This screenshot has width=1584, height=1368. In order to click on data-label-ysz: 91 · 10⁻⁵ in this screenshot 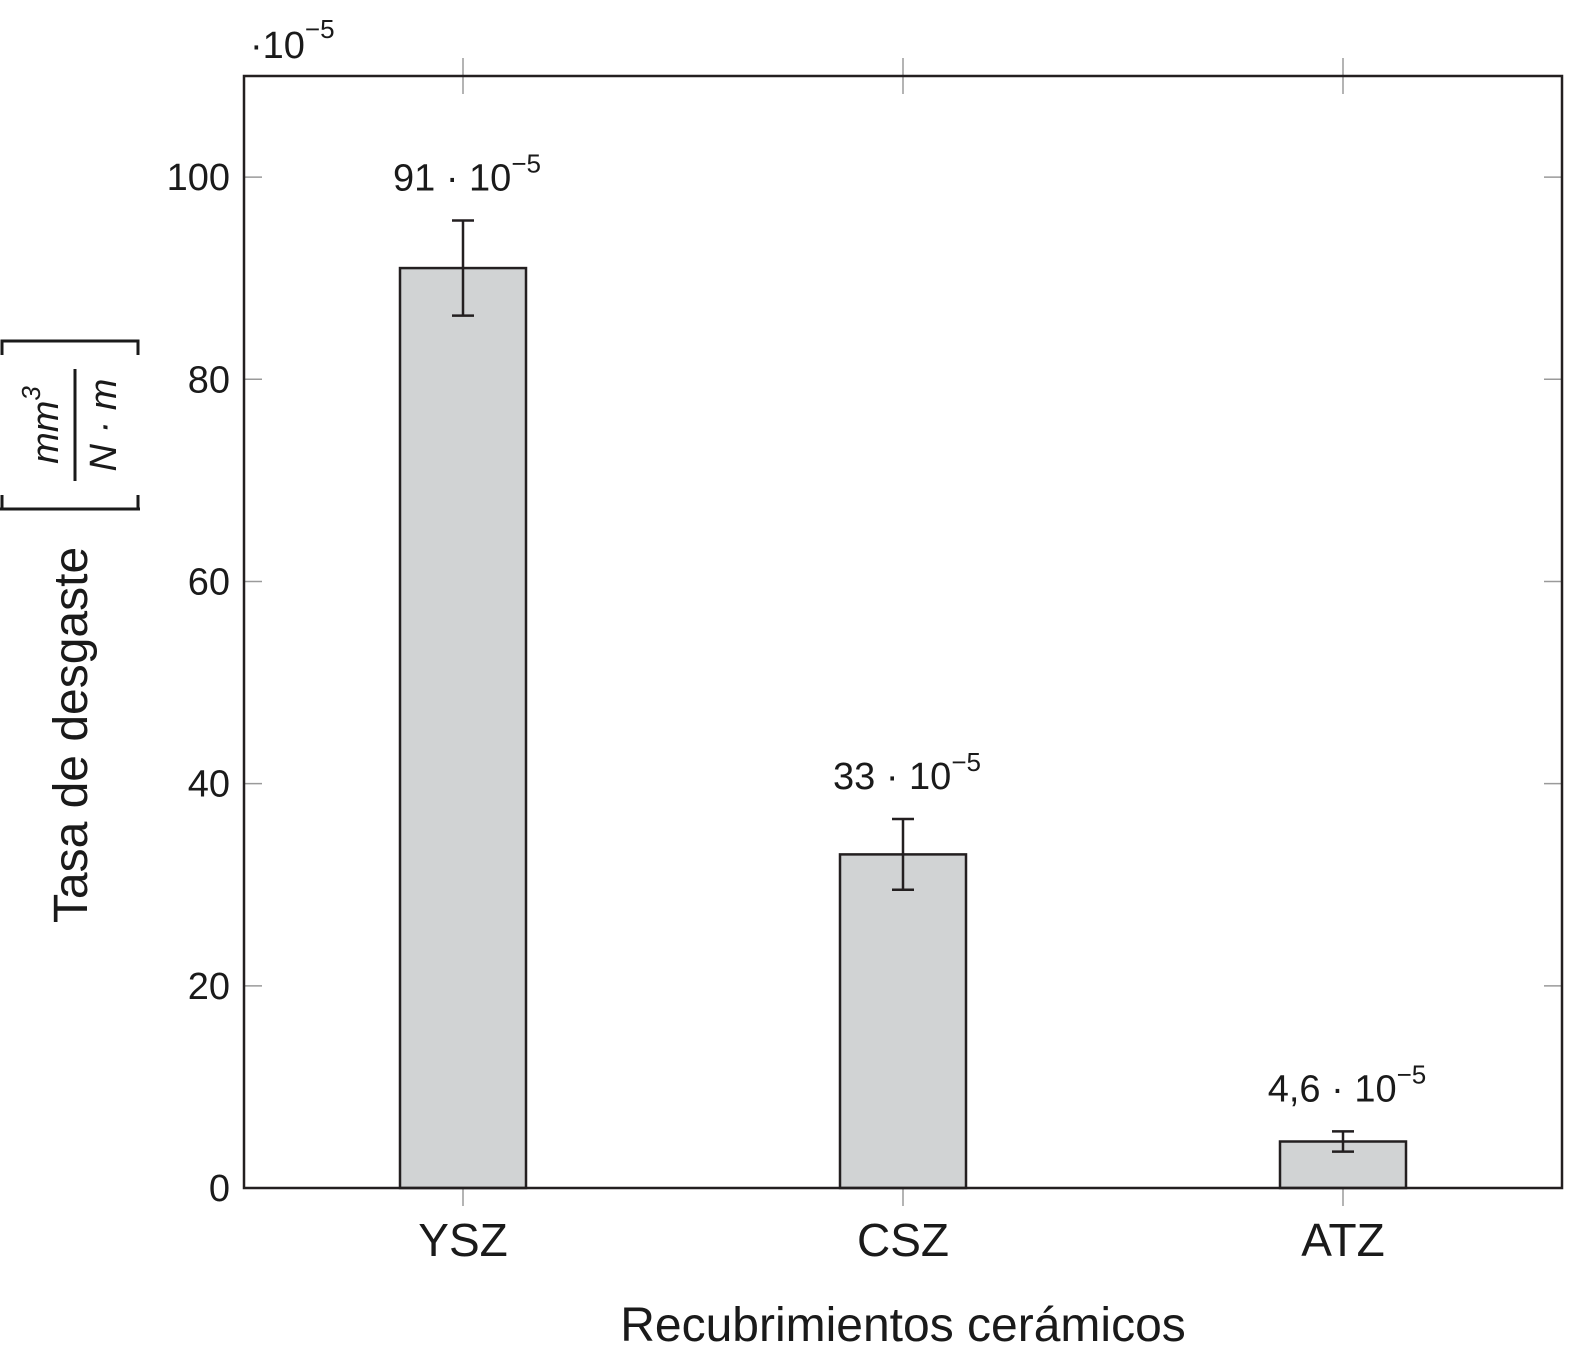, I will do `click(467, 174)`.